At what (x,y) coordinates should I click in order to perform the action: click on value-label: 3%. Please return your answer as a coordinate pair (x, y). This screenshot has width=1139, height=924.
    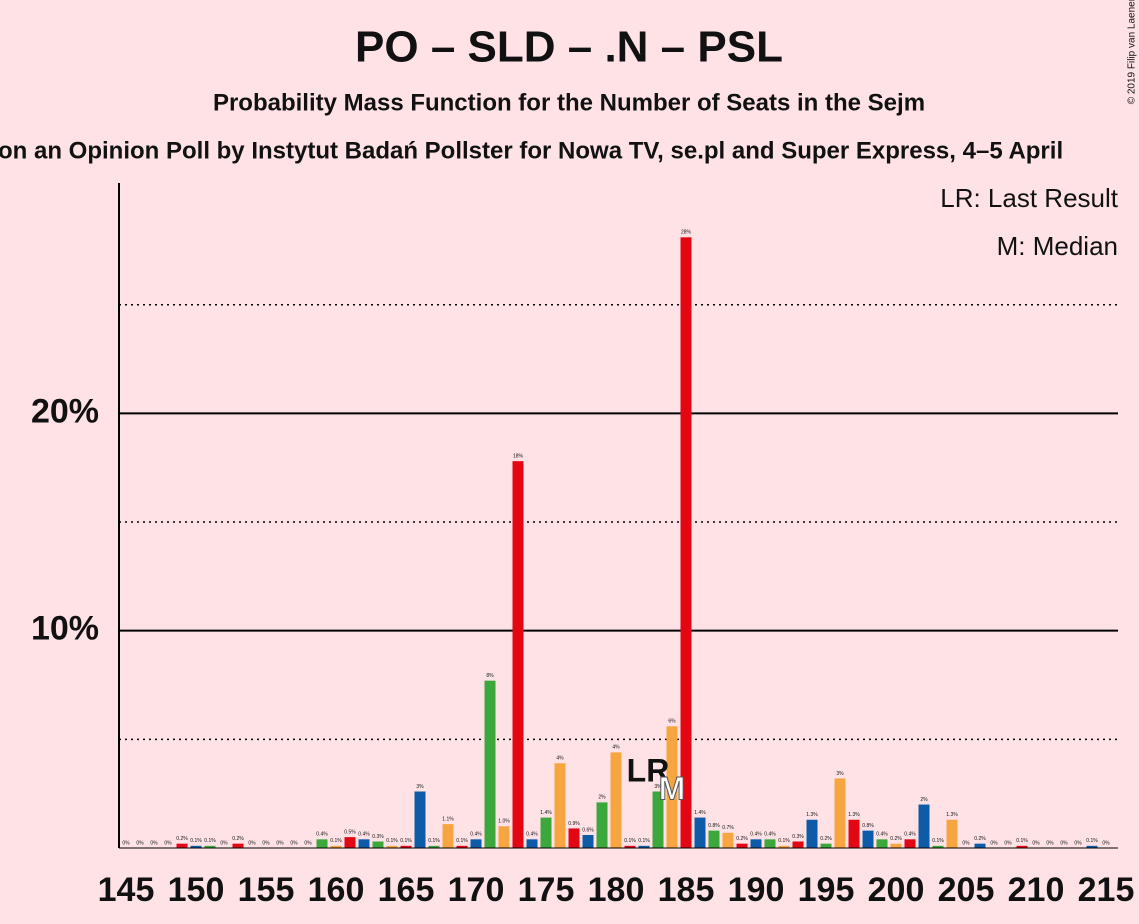
    Looking at the image, I should click on (420, 787).